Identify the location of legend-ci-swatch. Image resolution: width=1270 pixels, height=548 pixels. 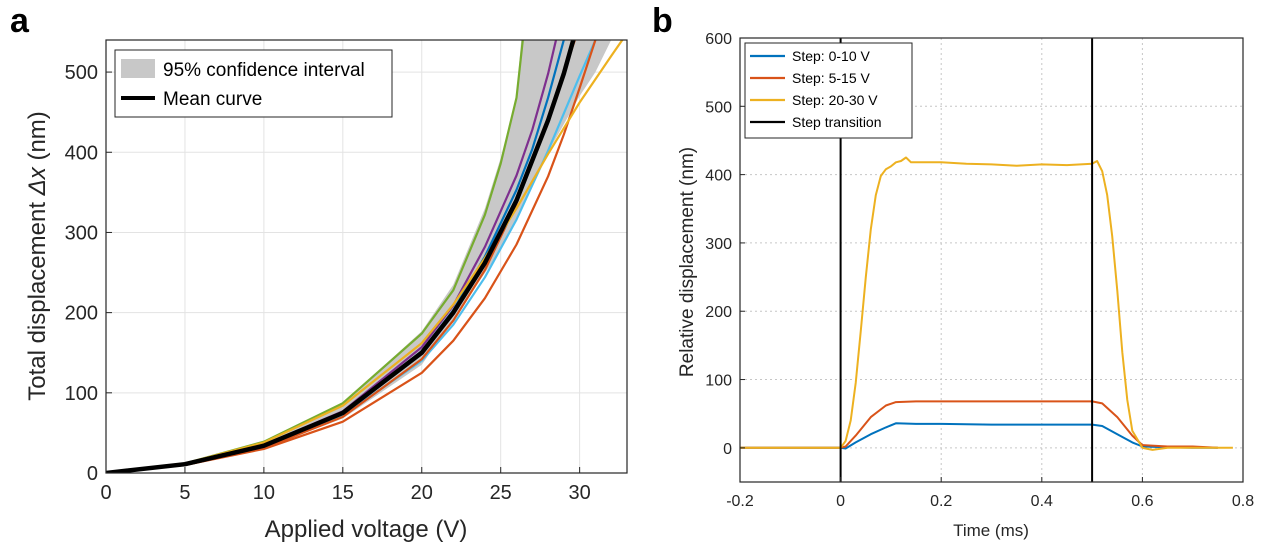
(138, 68).